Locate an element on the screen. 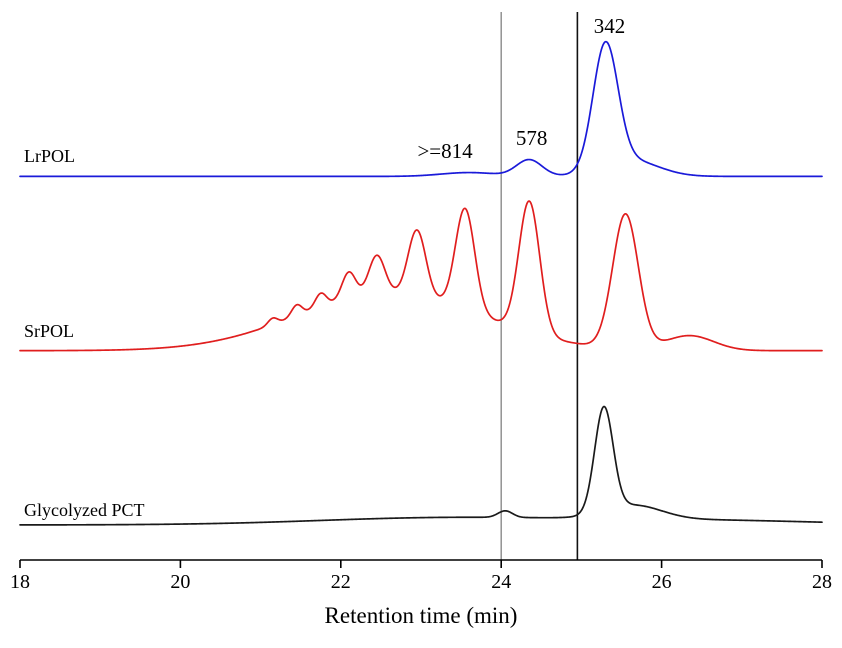 The width and height of the screenshot is (842, 648). x-tick-label: 28 is located at coordinates (822, 582).